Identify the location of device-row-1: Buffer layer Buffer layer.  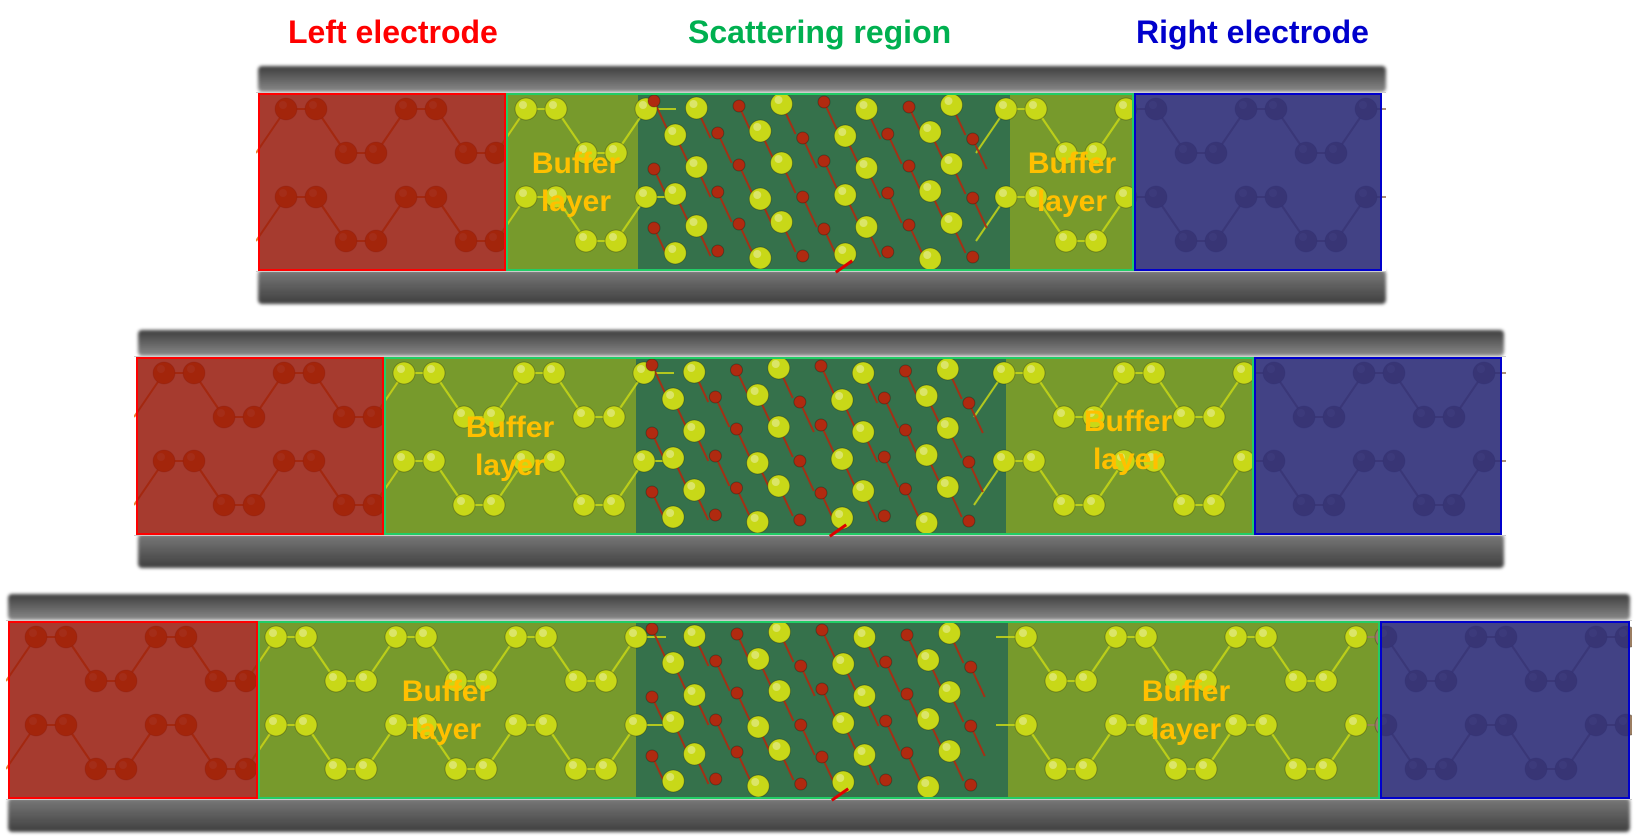
(821, 183).